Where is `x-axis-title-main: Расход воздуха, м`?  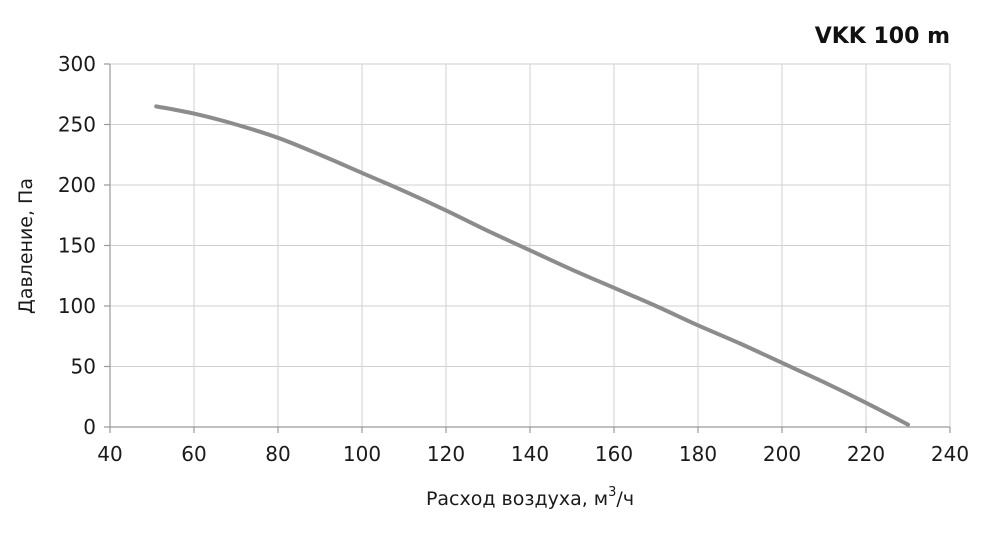
x-axis-title-main: Расход воздуха, м is located at coordinates (517, 499).